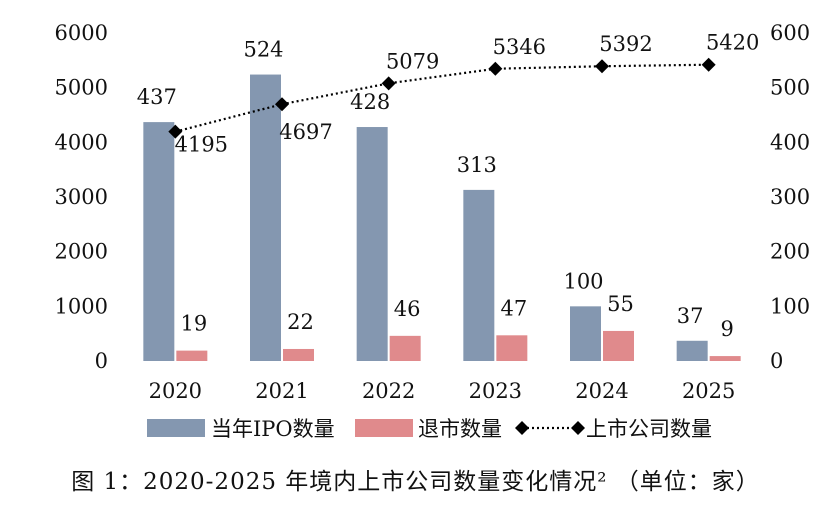 This screenshot has height=509, width=831. I want to click on right-tick-label: 600, so click(790, 33).